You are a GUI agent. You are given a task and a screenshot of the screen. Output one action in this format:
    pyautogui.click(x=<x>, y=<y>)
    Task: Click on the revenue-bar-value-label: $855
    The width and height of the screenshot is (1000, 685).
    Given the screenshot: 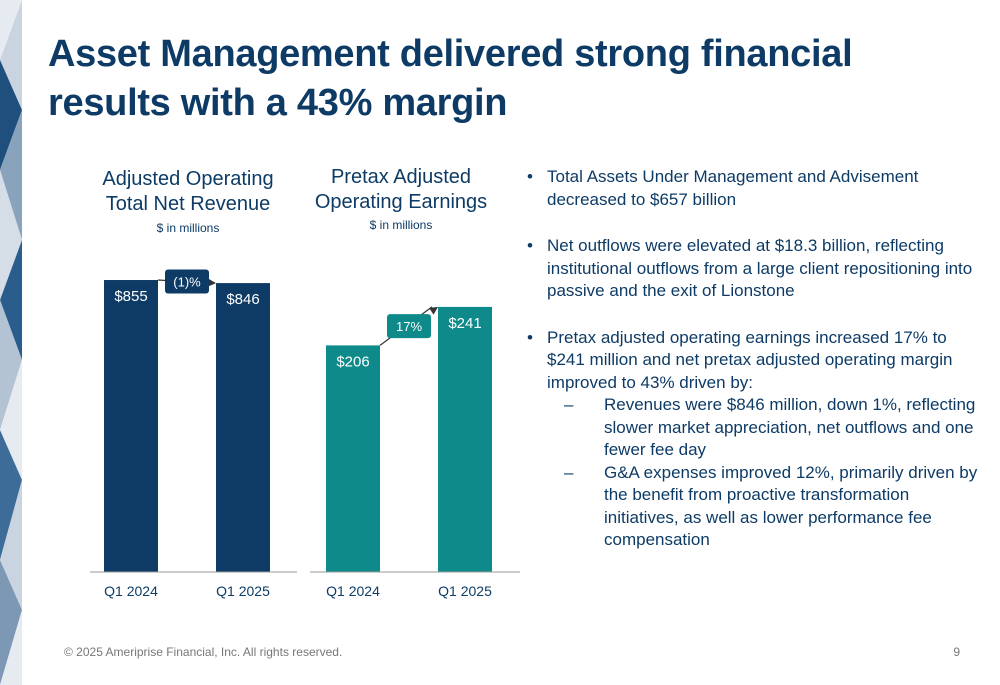 What is the action you would take?
    pyautogui.click(x=130, y=296)
    